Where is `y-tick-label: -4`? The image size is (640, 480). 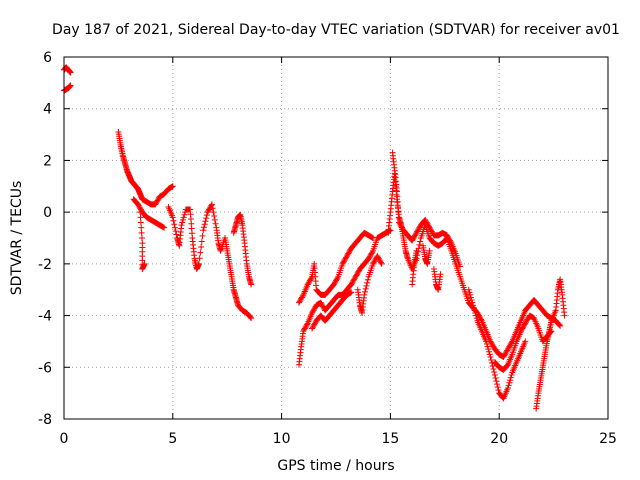
y-tick-label: -4 is located at coordinates (45, 317).